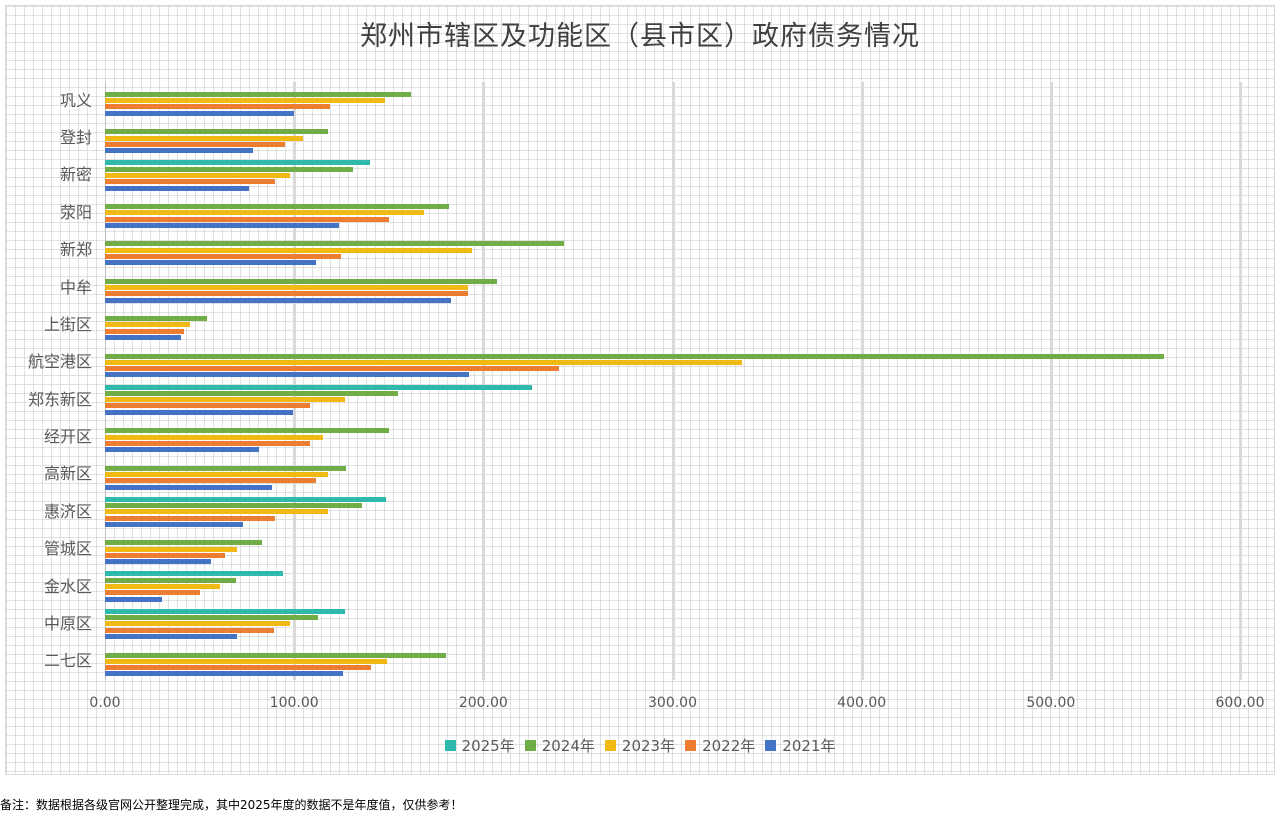 The width and height of the screenshot is (1280, 813). I want to click on legend-label: 2023年, so click(648, 746).